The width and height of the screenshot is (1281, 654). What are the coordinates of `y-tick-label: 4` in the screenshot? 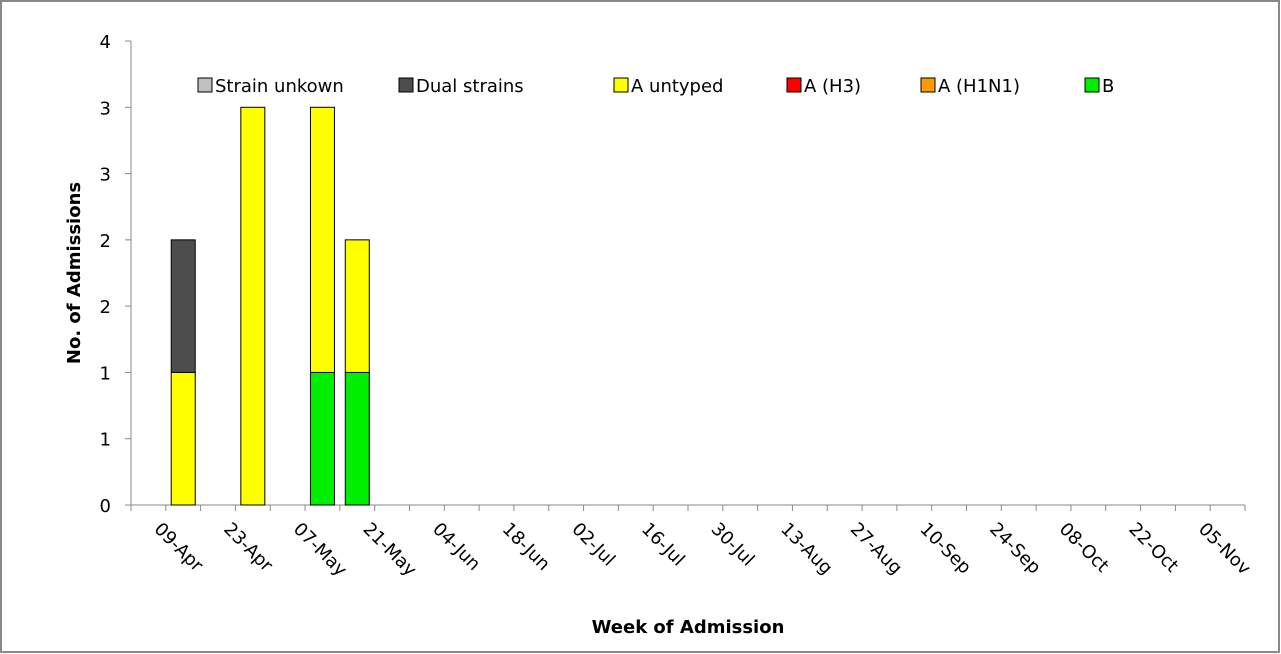 It's located at (105, 42).